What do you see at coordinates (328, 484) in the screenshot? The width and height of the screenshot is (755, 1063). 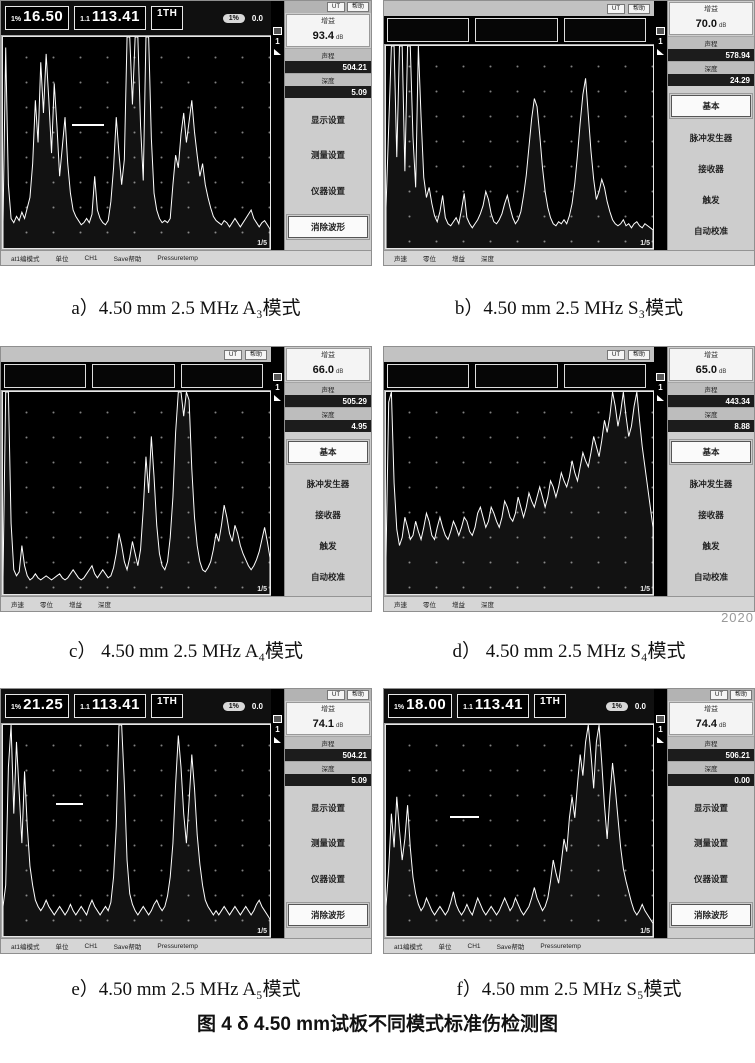 I see `menu-item-c-1: 脉冲发生器` at bounding box center [328, 484].